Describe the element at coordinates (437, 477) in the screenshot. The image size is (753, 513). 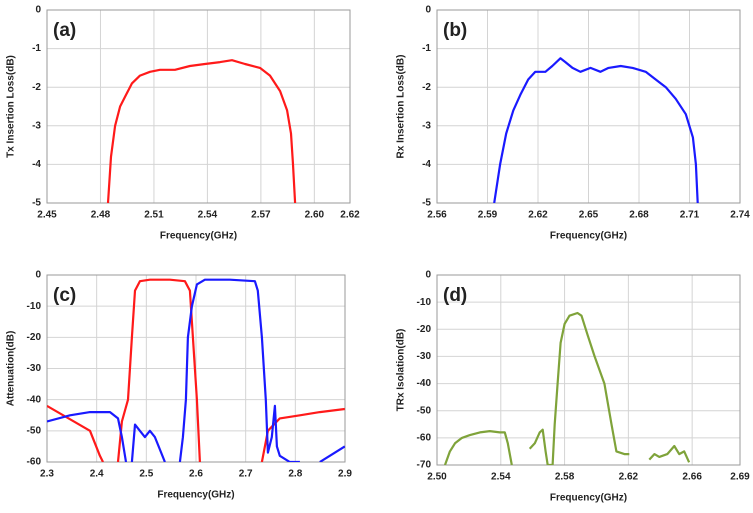
I see `x-tick-label: 2.50` at that location.